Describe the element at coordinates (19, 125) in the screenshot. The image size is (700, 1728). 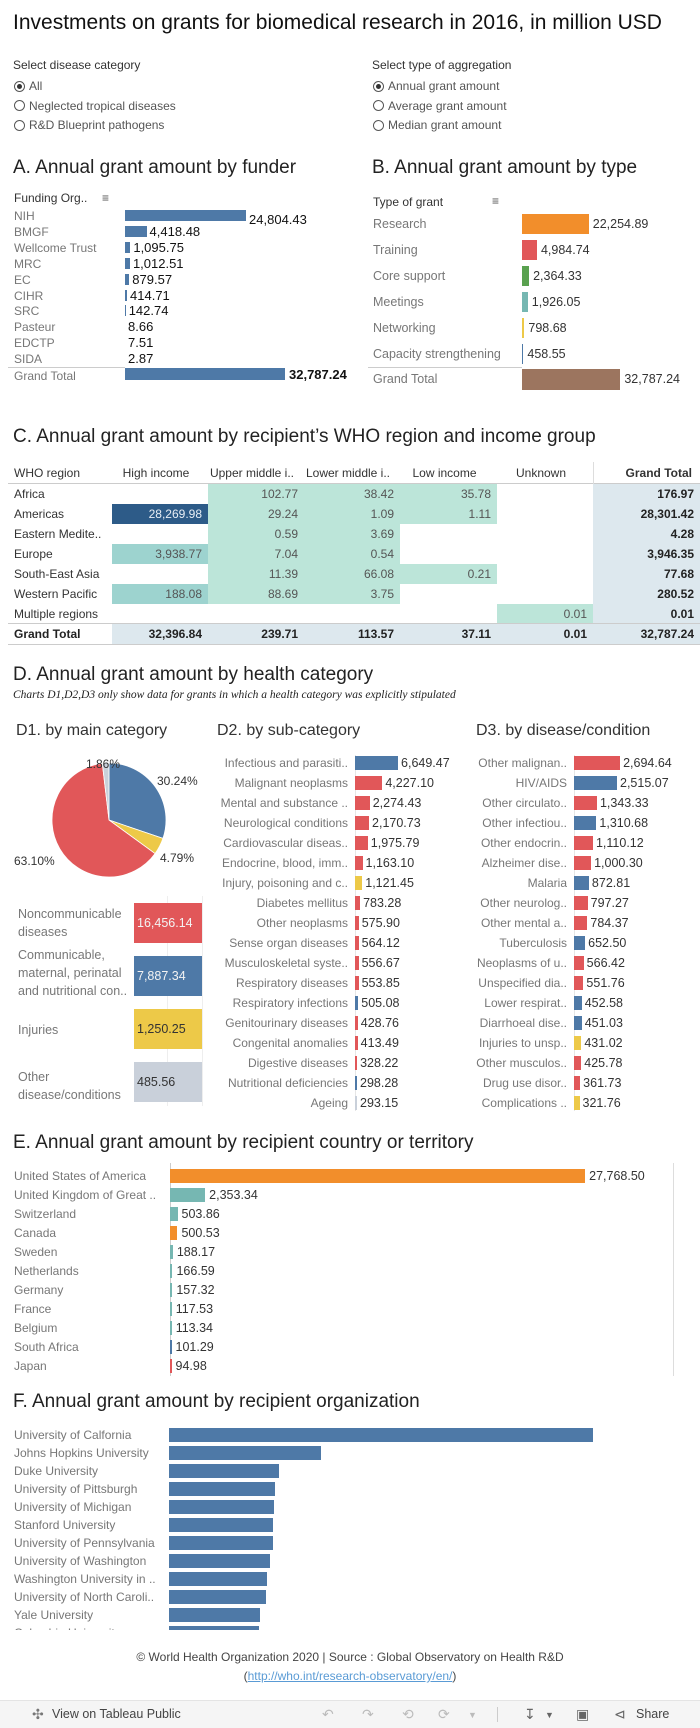
I see `radio-button` at that location.